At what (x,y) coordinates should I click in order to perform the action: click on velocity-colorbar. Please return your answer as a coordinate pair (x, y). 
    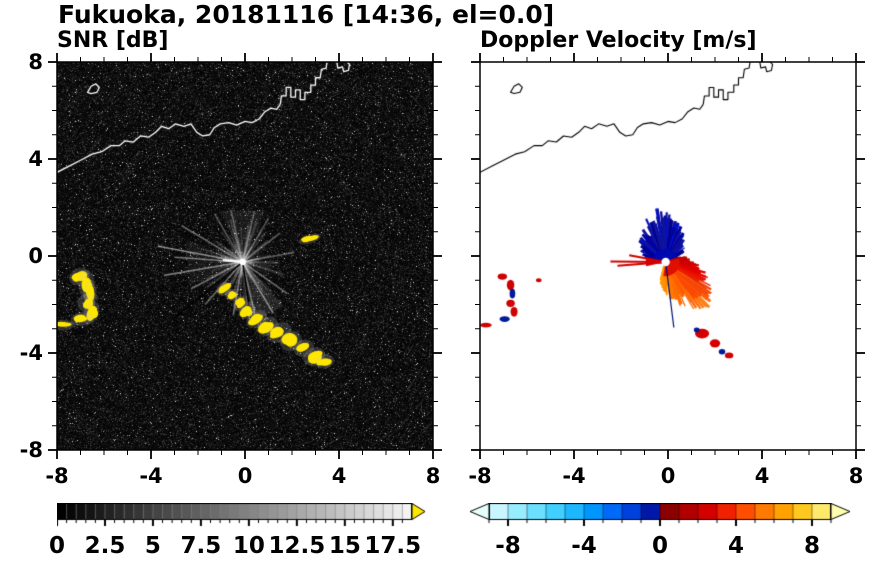
    Looking at the image, I should click on (660, 515).